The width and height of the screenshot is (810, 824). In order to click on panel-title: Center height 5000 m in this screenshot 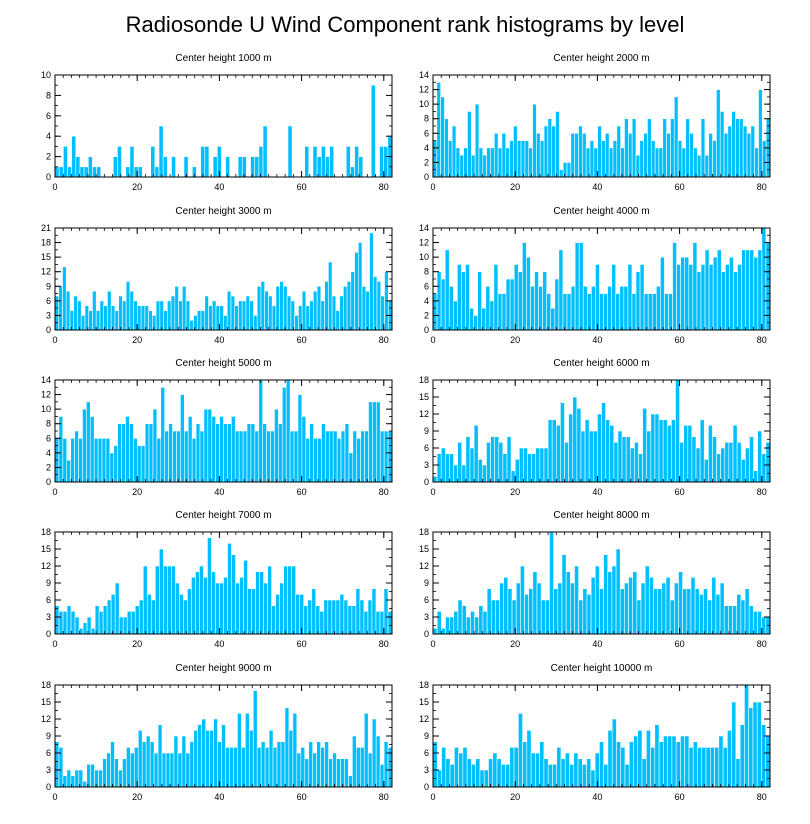, I will do `click(223, 363)`.